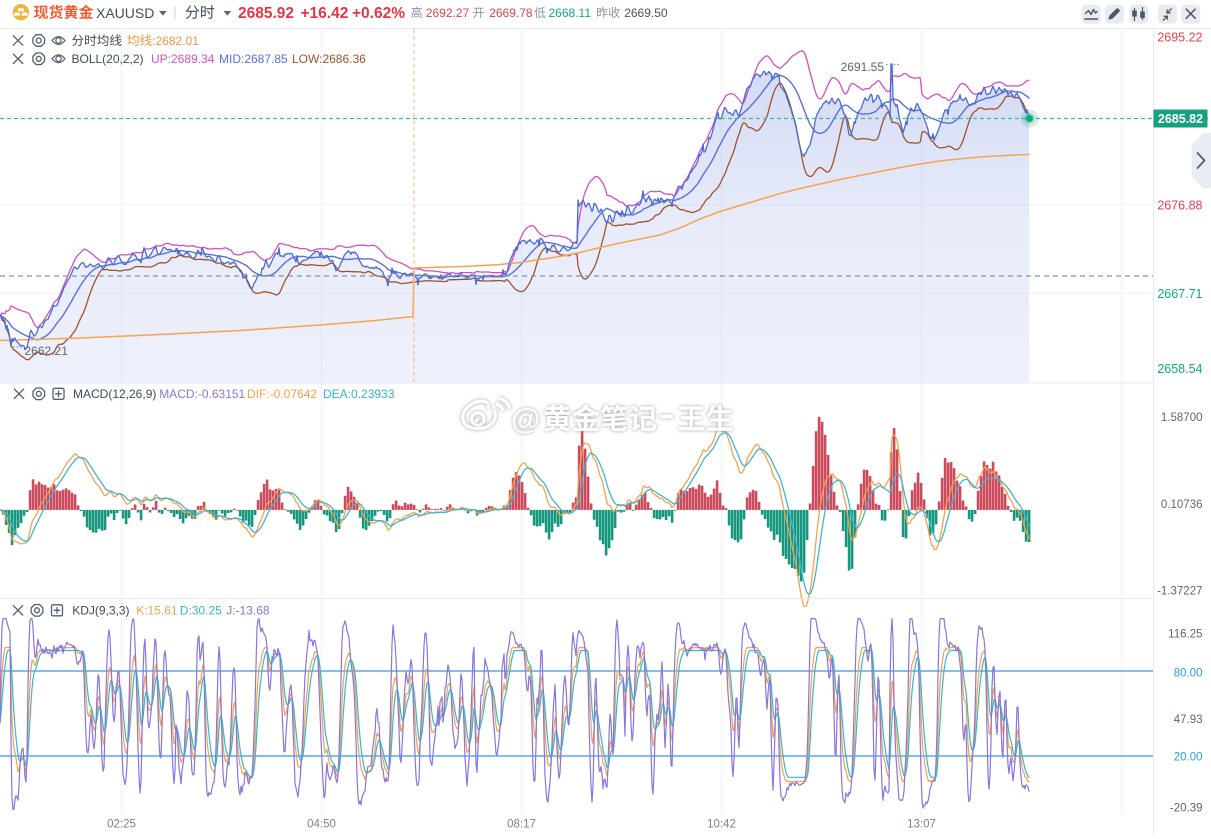  What do you see at coordinates (1188, 758) in the screenshot?
I see `svg-text: 20.00` at bounding box center [1188, 758].